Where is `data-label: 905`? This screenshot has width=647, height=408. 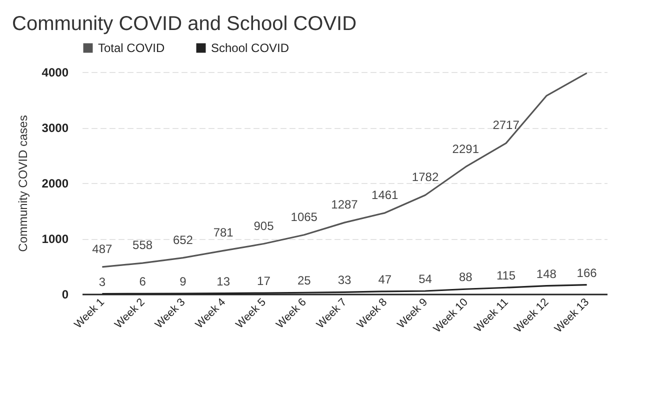 data-label: 905 is located at coordinates (264, 225).